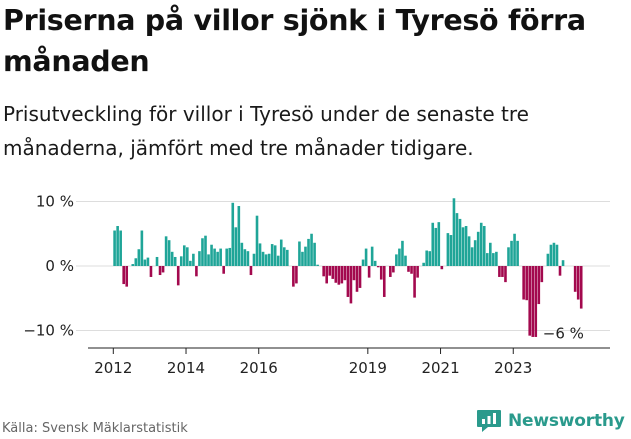 The image size is (631, 439). I want to click on y-tick-label: 10 %, so click(55, 202).